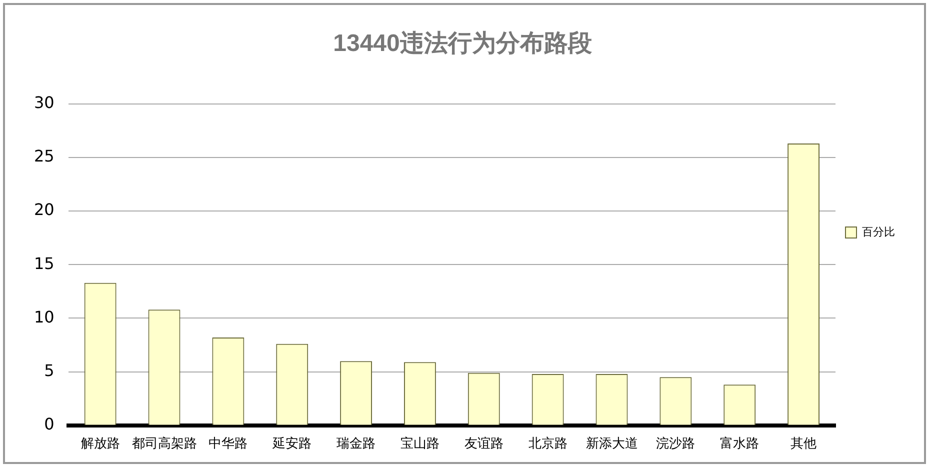  Describe the element at coordinates (228, 444) in the screenshot. I see `x-tick-label: 中华路` at that location.